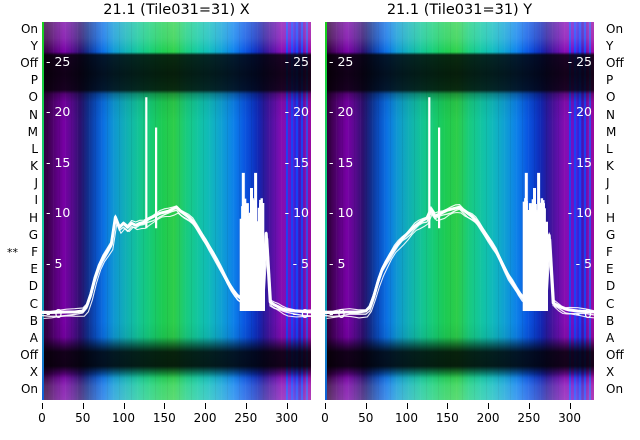 This screenshot has height=440, width=640. I want to click on category-label-right-0: On, so click(615, 29).